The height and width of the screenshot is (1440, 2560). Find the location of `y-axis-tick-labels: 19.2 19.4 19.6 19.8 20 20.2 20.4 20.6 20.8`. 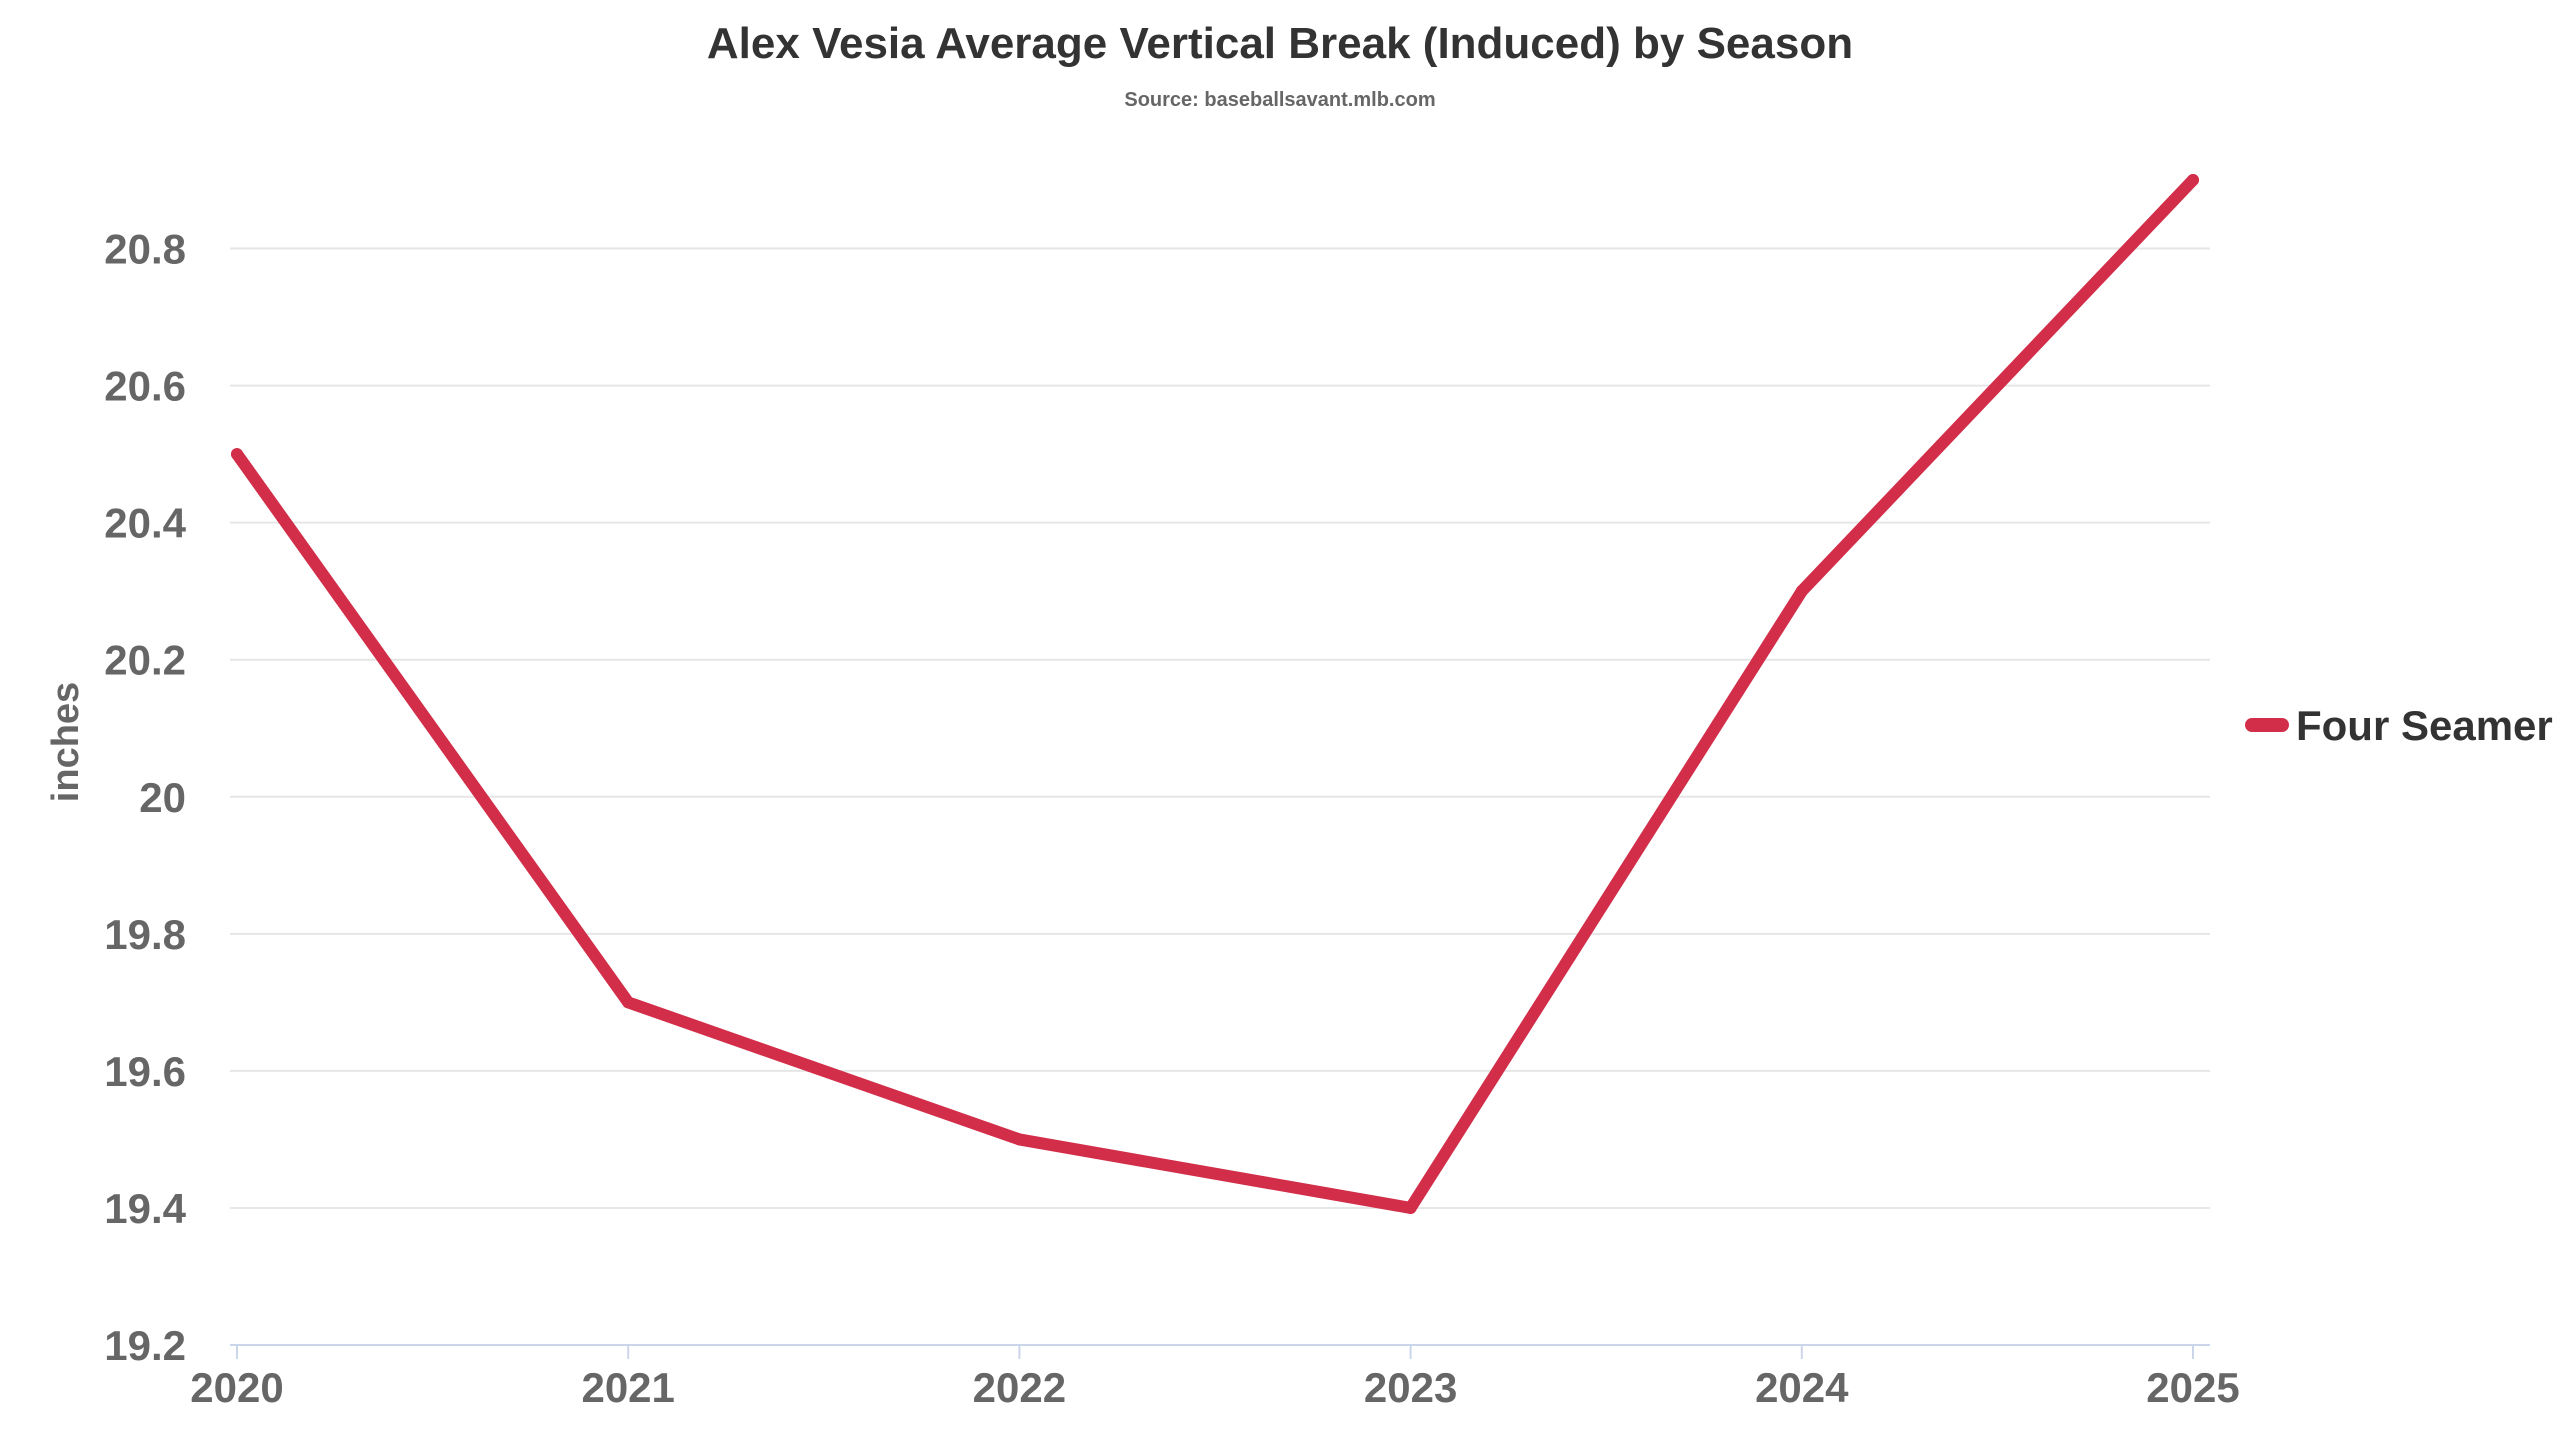

y-axis-tick-labels: 19.2 19.4 19.6 19.8 20 20.2 20.4 20.6 20.8 is located at coordinates (145, 797).